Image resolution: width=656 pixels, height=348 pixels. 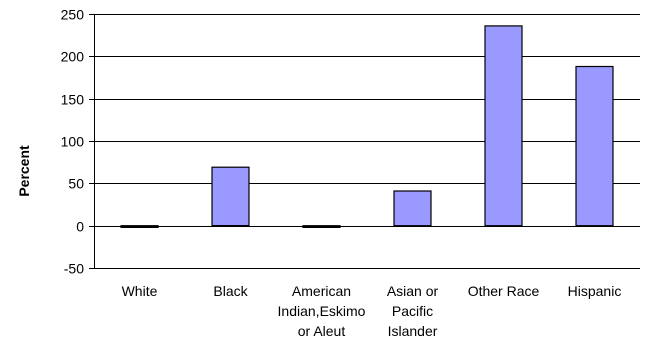 I want to click on y-tick-label: 0, so click(x=80, y=227).